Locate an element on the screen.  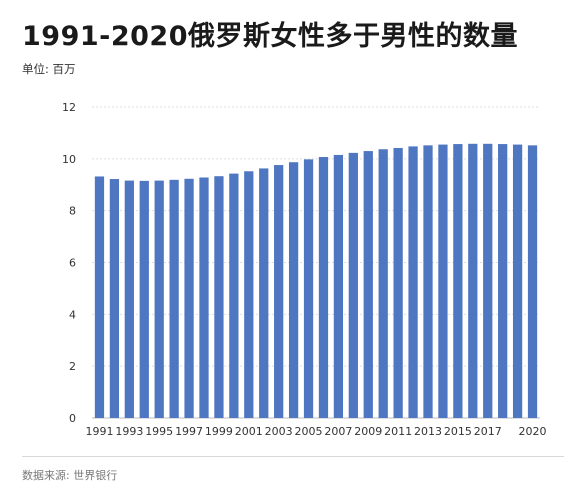
y-axis-ticks: 0 2 4 6 8 10 12 is located at coordinates (69, 263).